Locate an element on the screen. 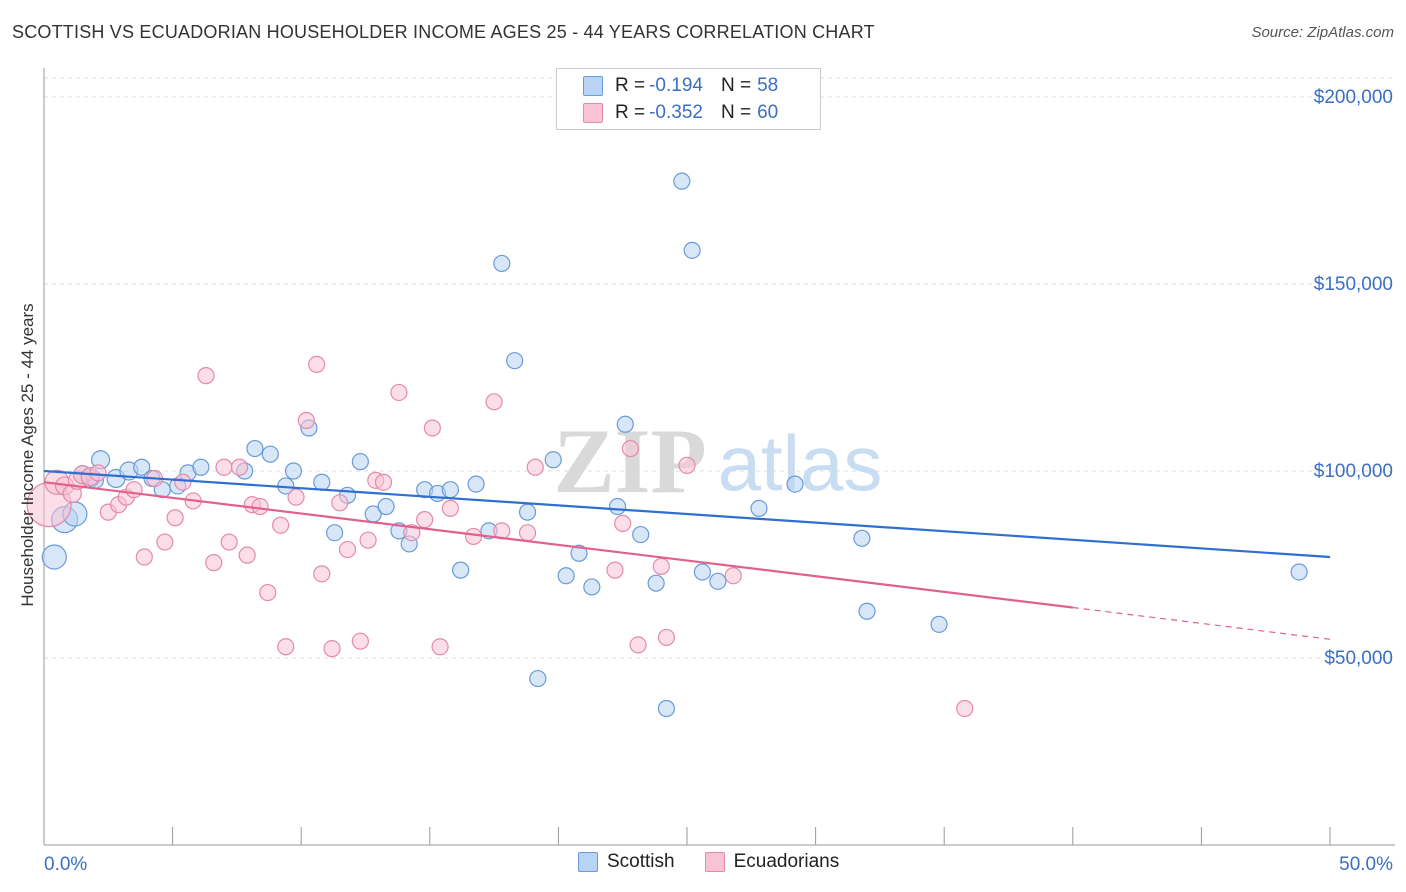 The width and height of the screenshot is (1406, 892). x-tick-label: 50.0% is located at coordinates (1366, 864).